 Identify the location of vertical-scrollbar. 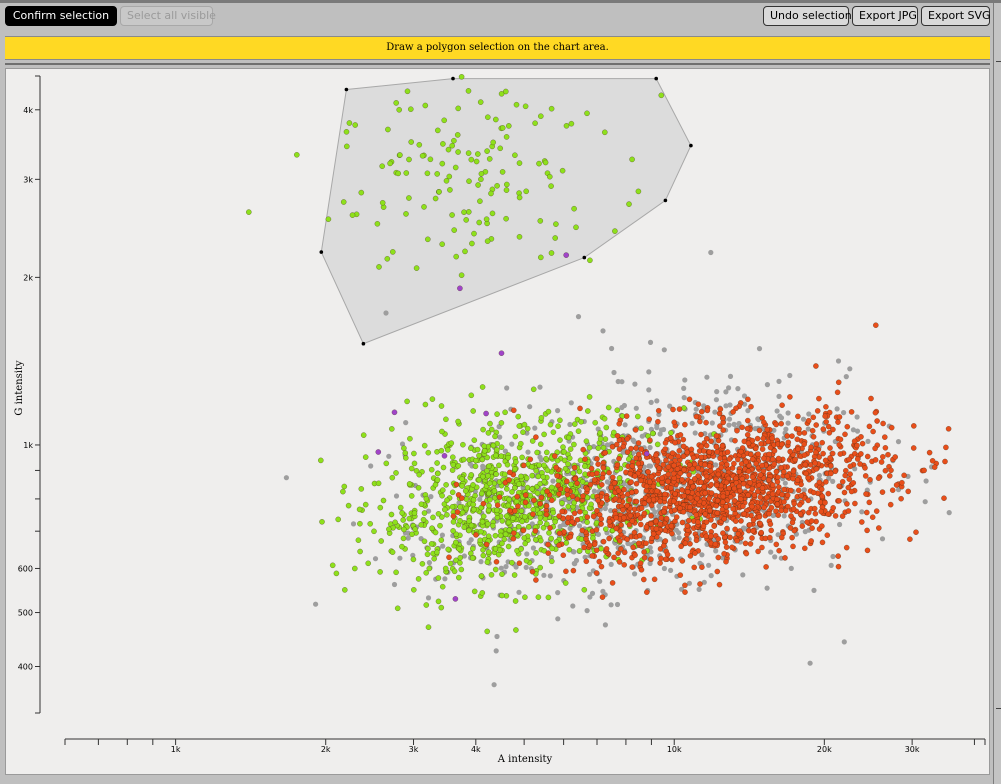
(997, 393).